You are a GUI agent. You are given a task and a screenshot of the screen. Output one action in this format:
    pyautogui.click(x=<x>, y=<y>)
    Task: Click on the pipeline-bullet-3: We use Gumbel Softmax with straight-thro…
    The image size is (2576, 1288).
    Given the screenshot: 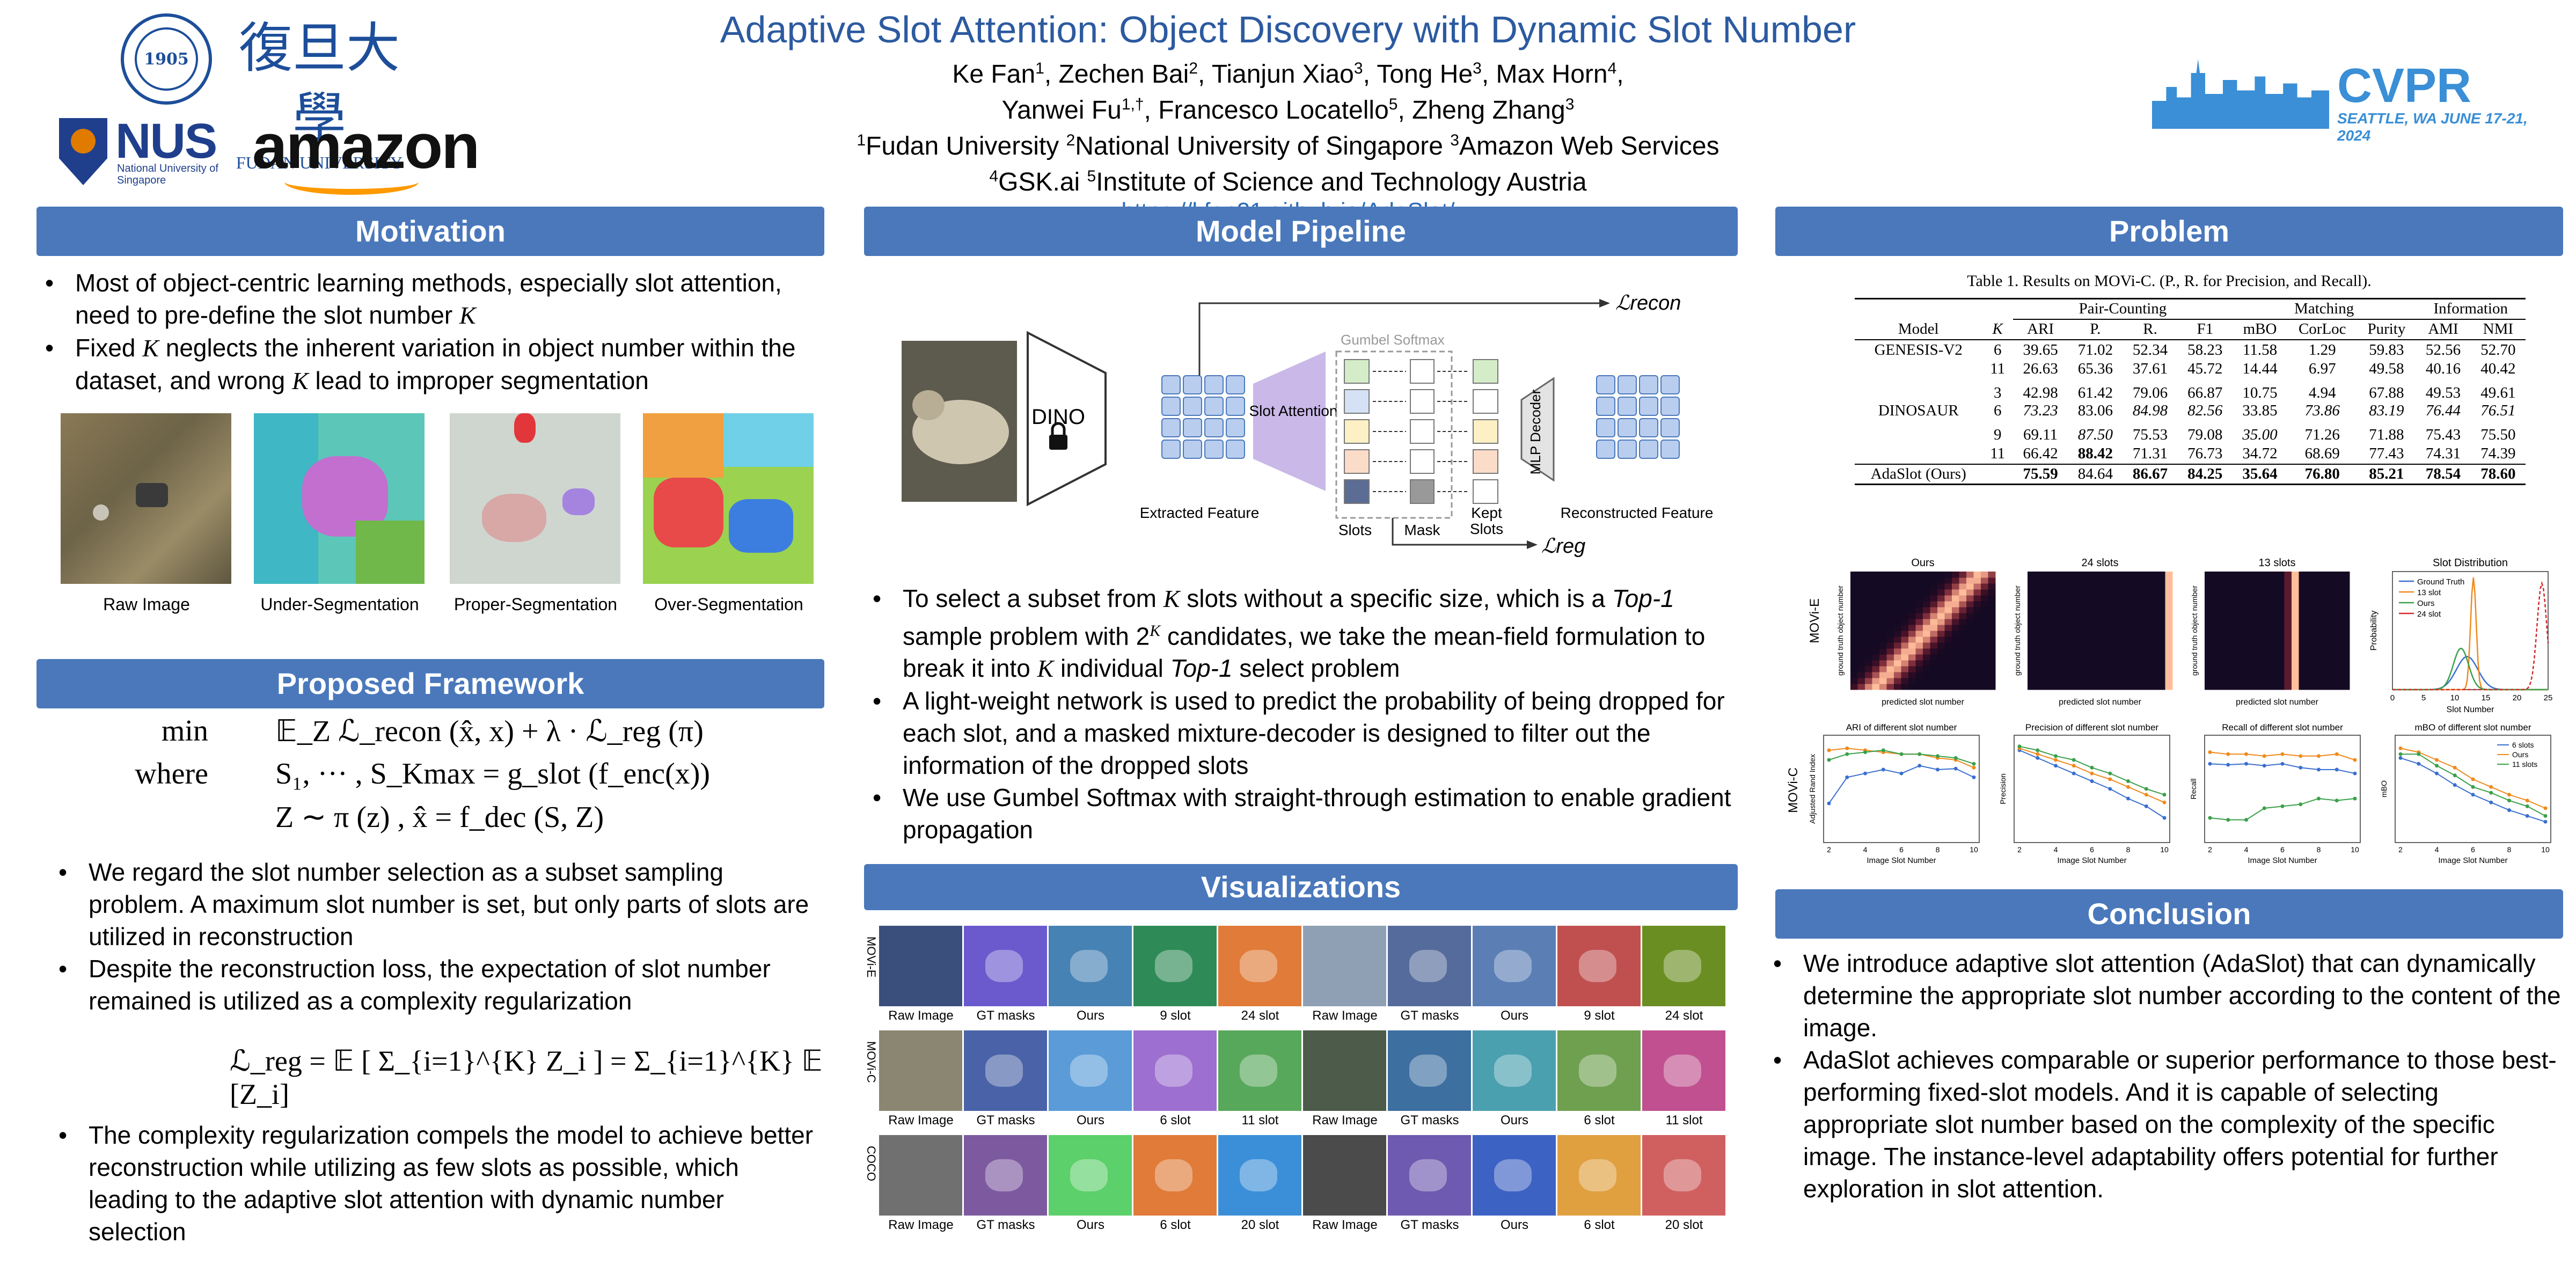 What is the action you would take?
    pyautogui.click(x=1301, y=813)
    